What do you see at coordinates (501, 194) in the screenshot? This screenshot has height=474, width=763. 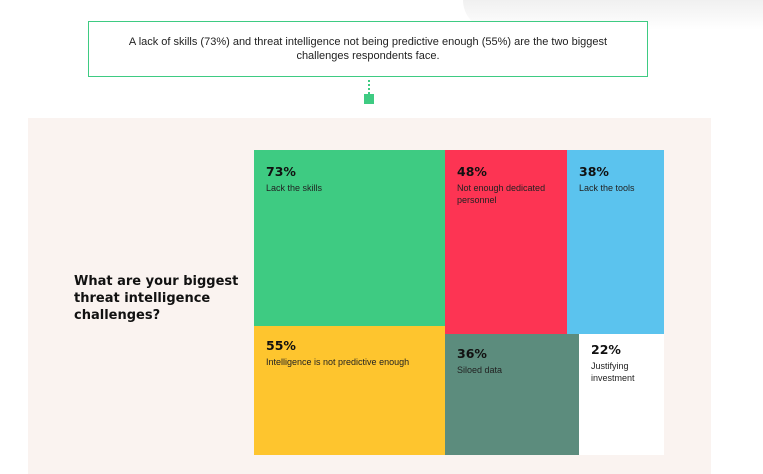 I see `treemap-cell-label: Not enough dedicated personnel` at bounding box center [501, 194].